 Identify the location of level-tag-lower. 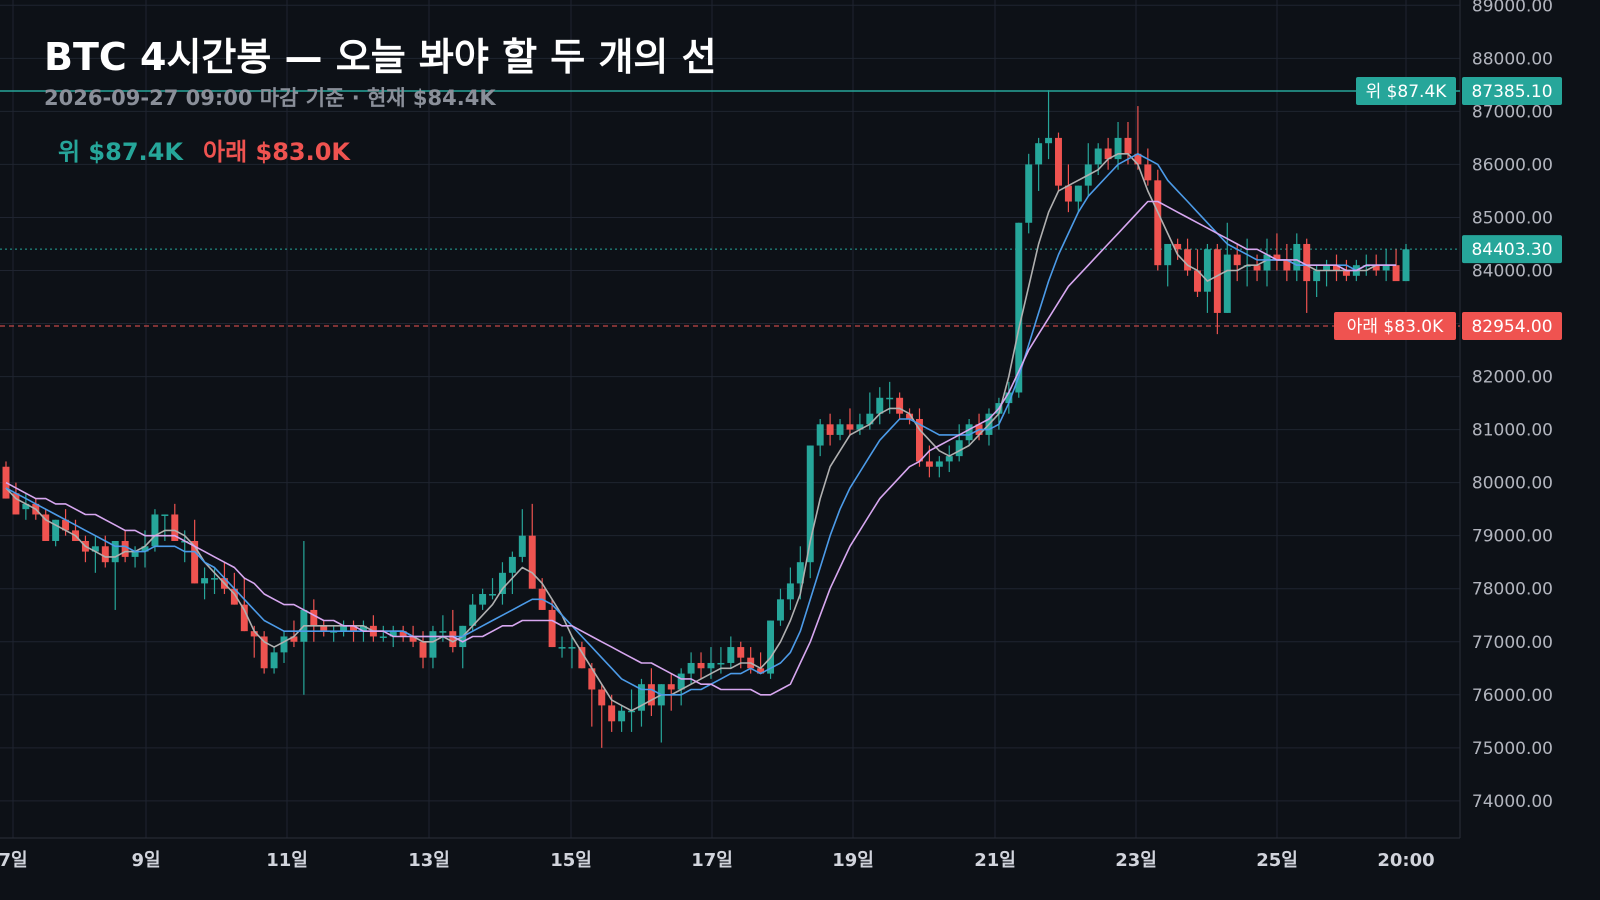
(1395, 325).